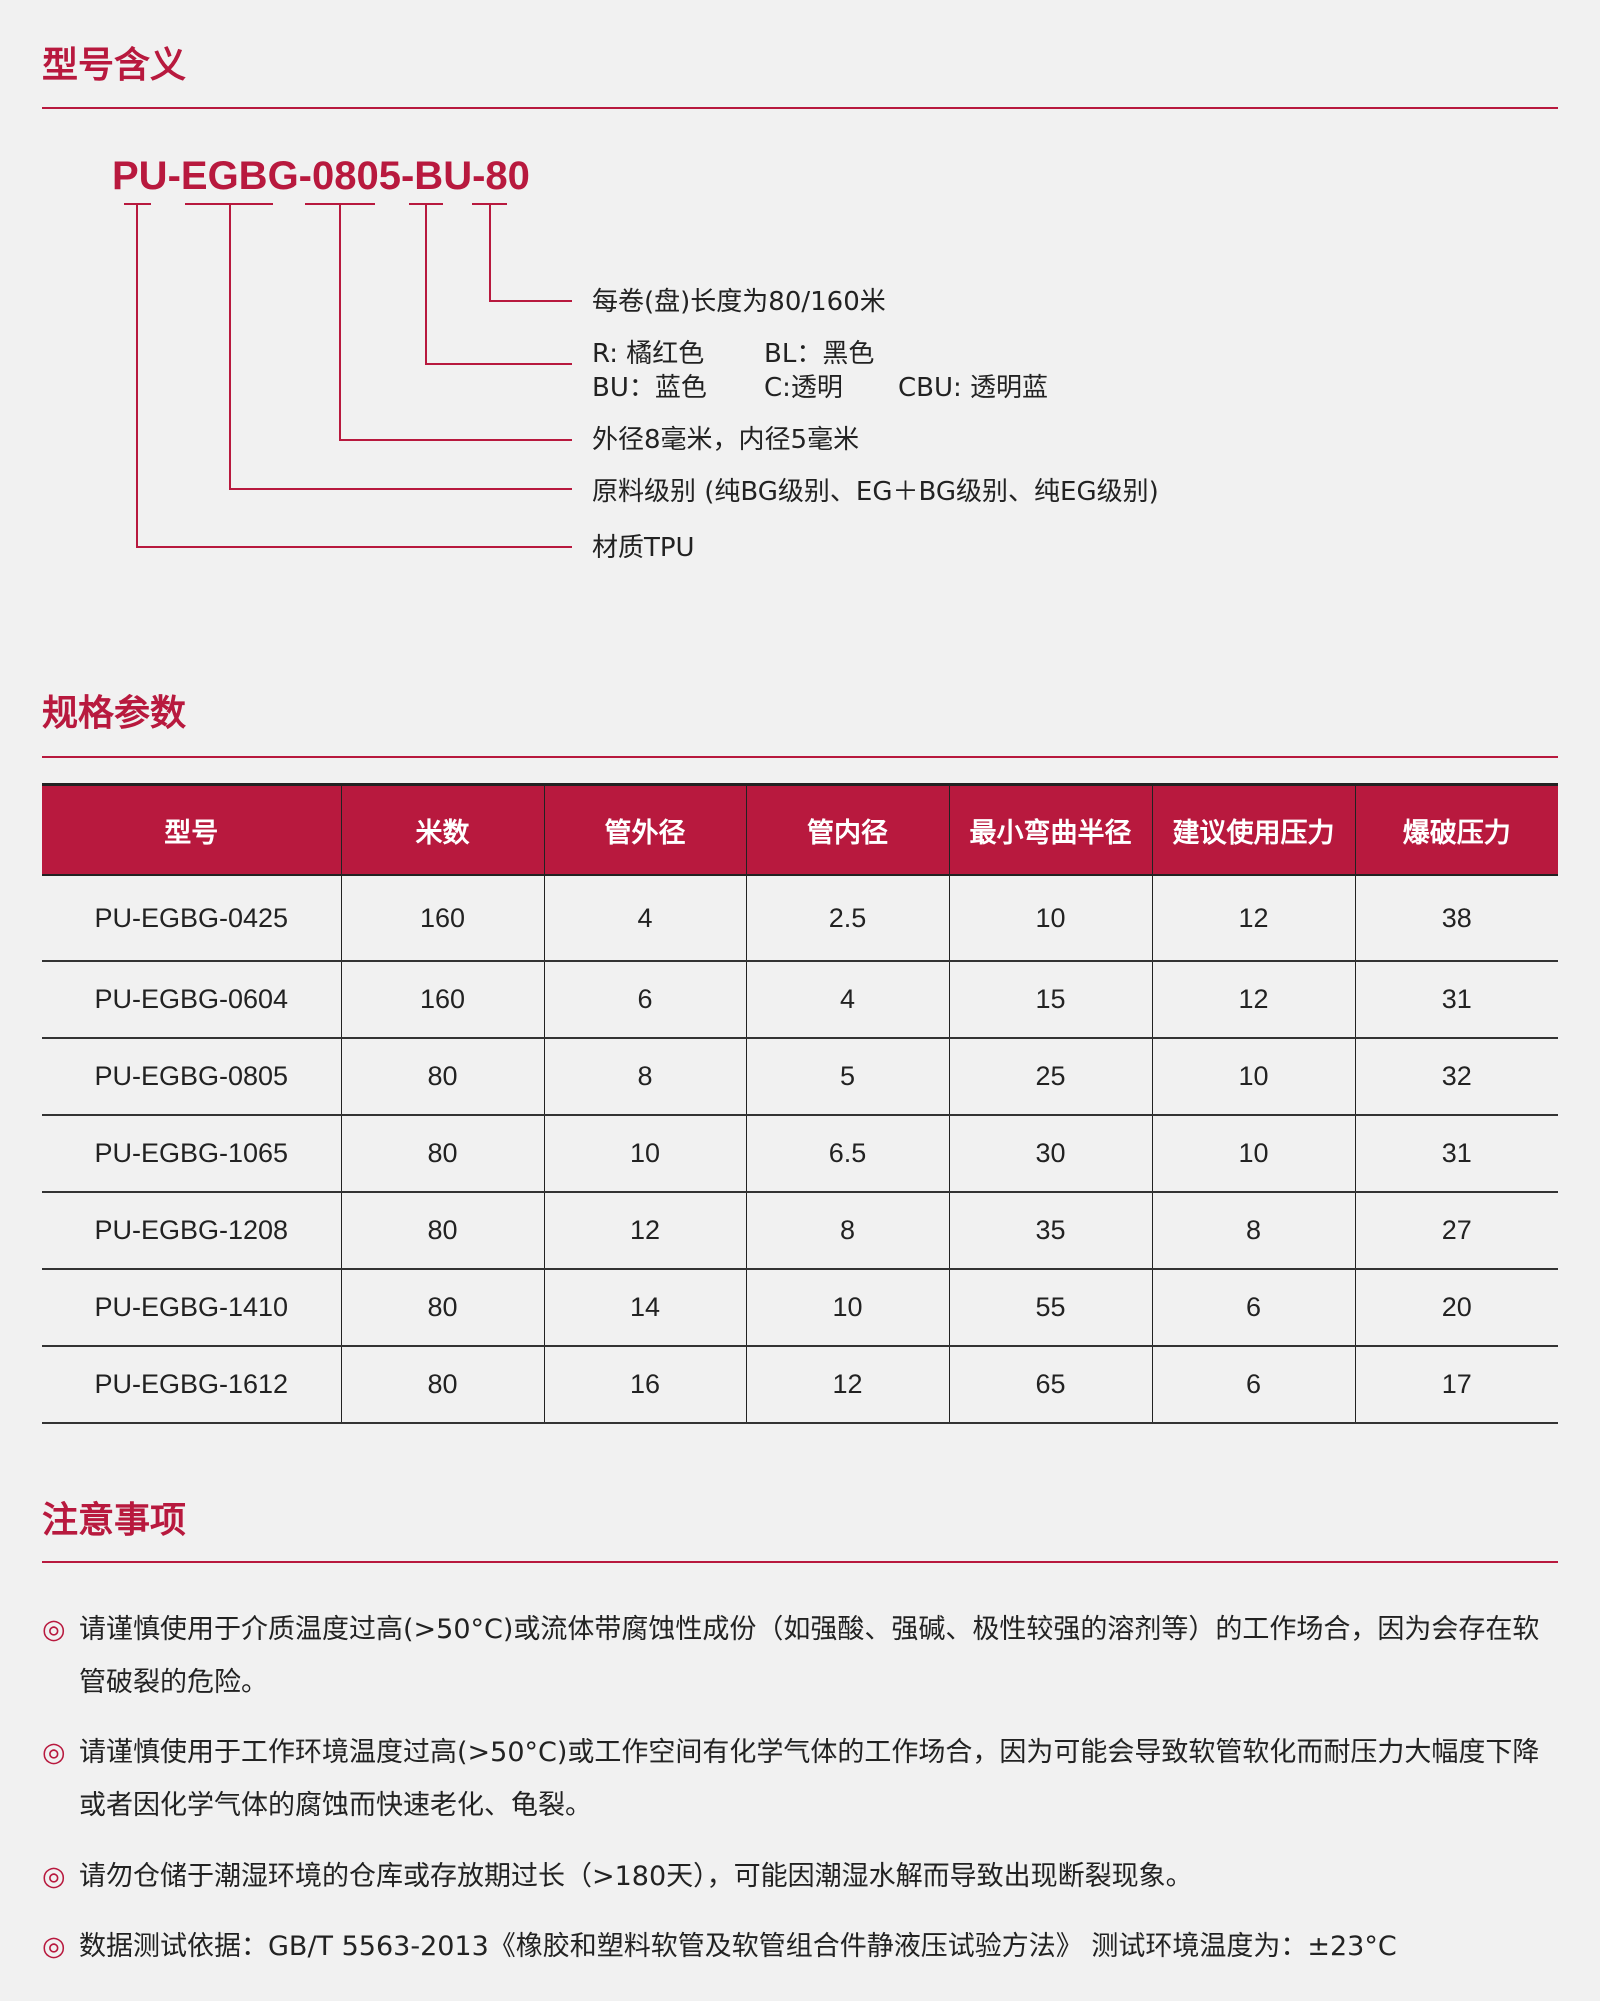 Image resolution: width=1600 pixels, height=2001 pixels. I want to click on color-c: C:透明, so click(803, 388).